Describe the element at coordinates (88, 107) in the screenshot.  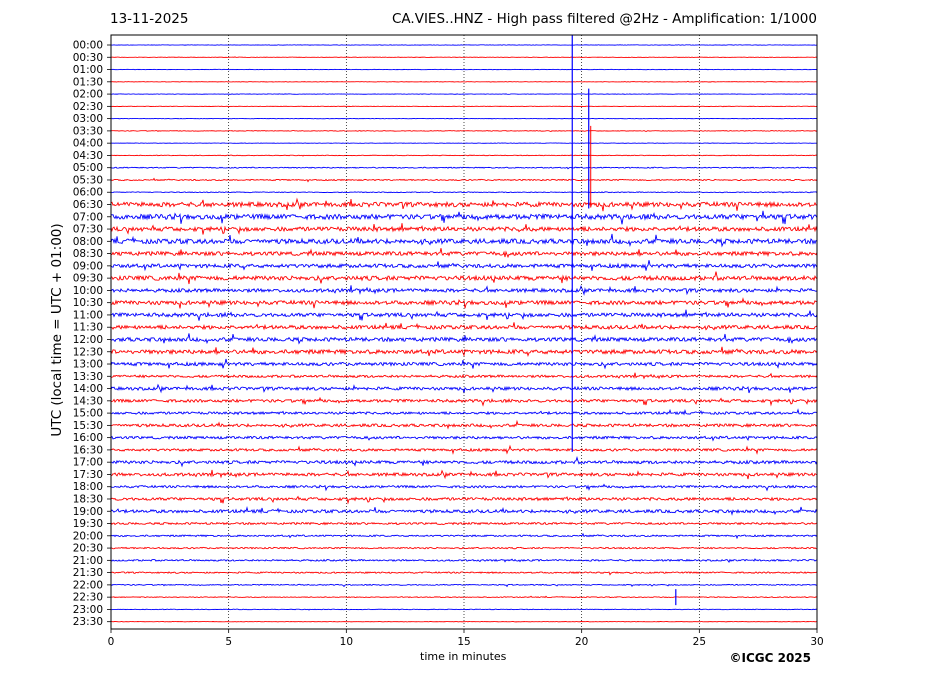
I see `row-label-02:30: 02:30` at that location.